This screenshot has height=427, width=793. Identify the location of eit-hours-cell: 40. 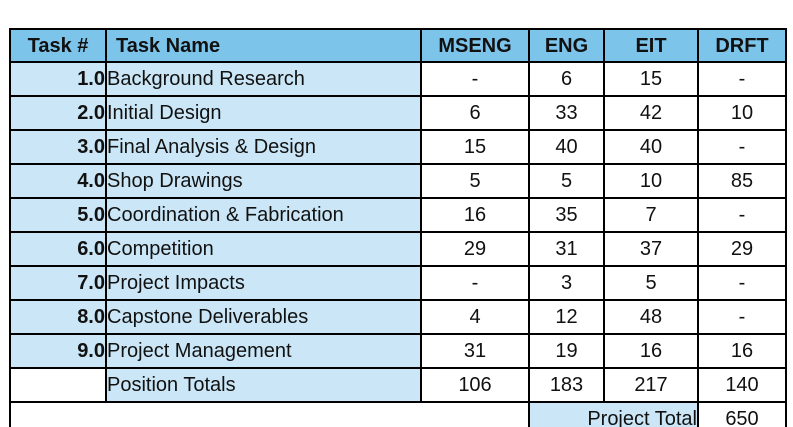
(651, 147).